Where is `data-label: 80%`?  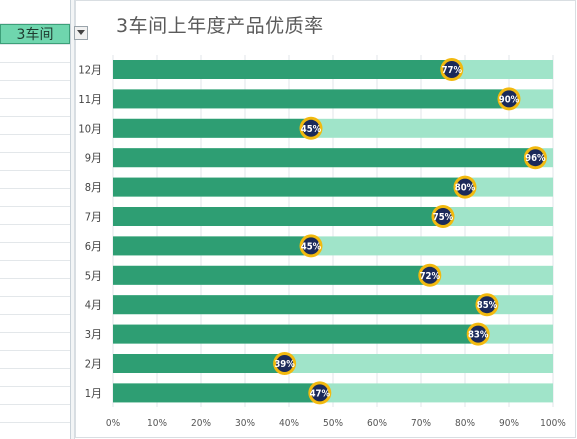 data-label: 80% is located at coordinates (465, 188).